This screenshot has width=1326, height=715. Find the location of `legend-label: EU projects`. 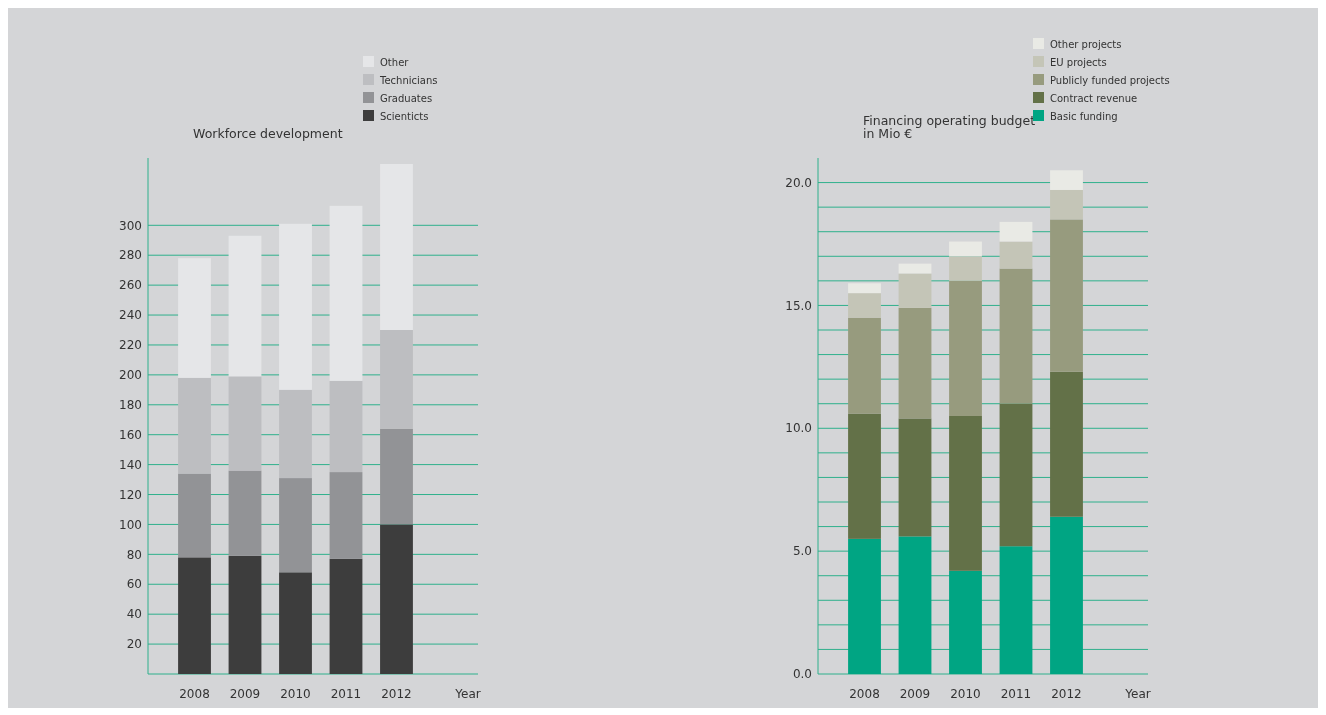

legend-label: EU projects is located at coordinates (1078, 62).